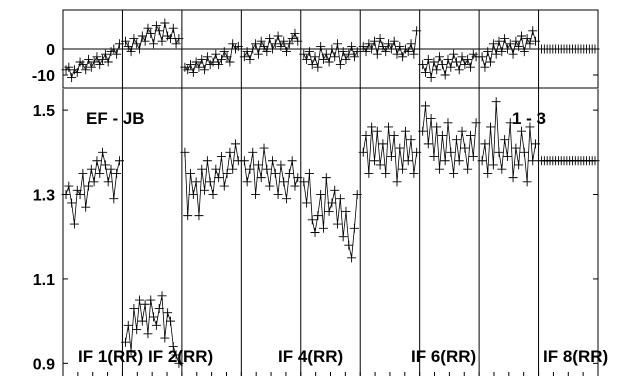 The width and height of the screenshot is (636, 376). Describe the element at coordinates (92, 188) in the screenshot. I see `amplitude-line` at that location.